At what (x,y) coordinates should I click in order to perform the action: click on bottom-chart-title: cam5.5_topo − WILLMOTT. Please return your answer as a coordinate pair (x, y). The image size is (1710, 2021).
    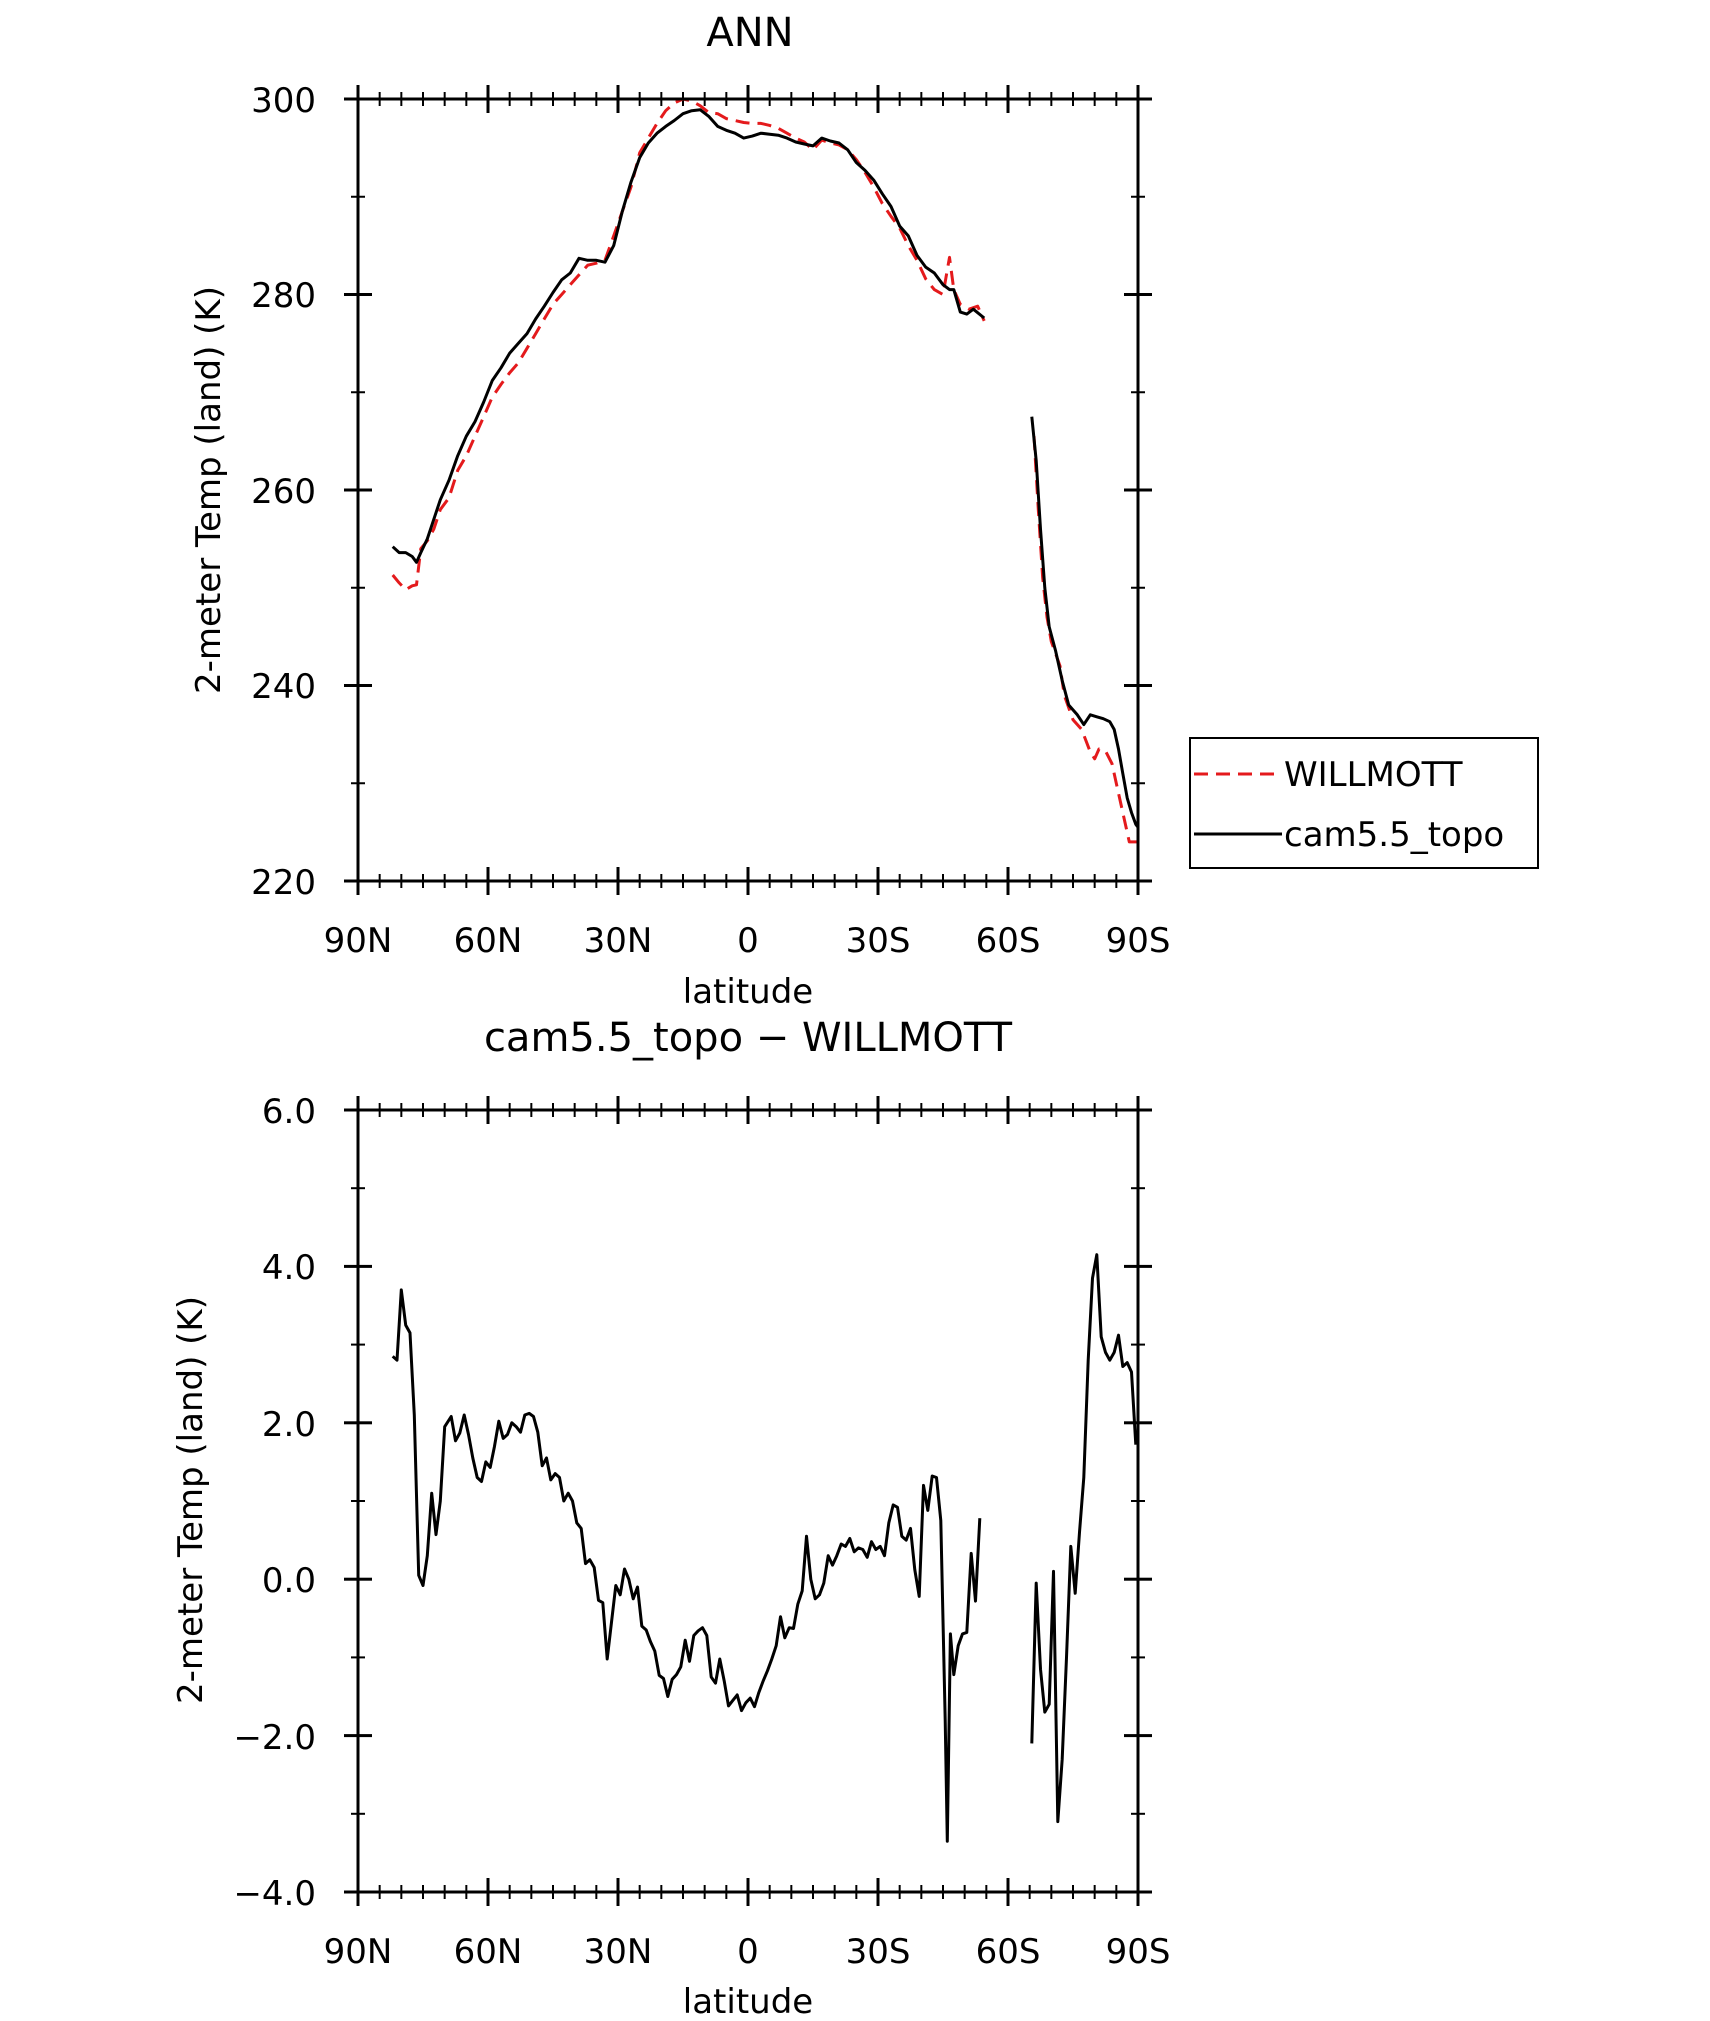
    Looking at the image, I should click on (748, 1038).